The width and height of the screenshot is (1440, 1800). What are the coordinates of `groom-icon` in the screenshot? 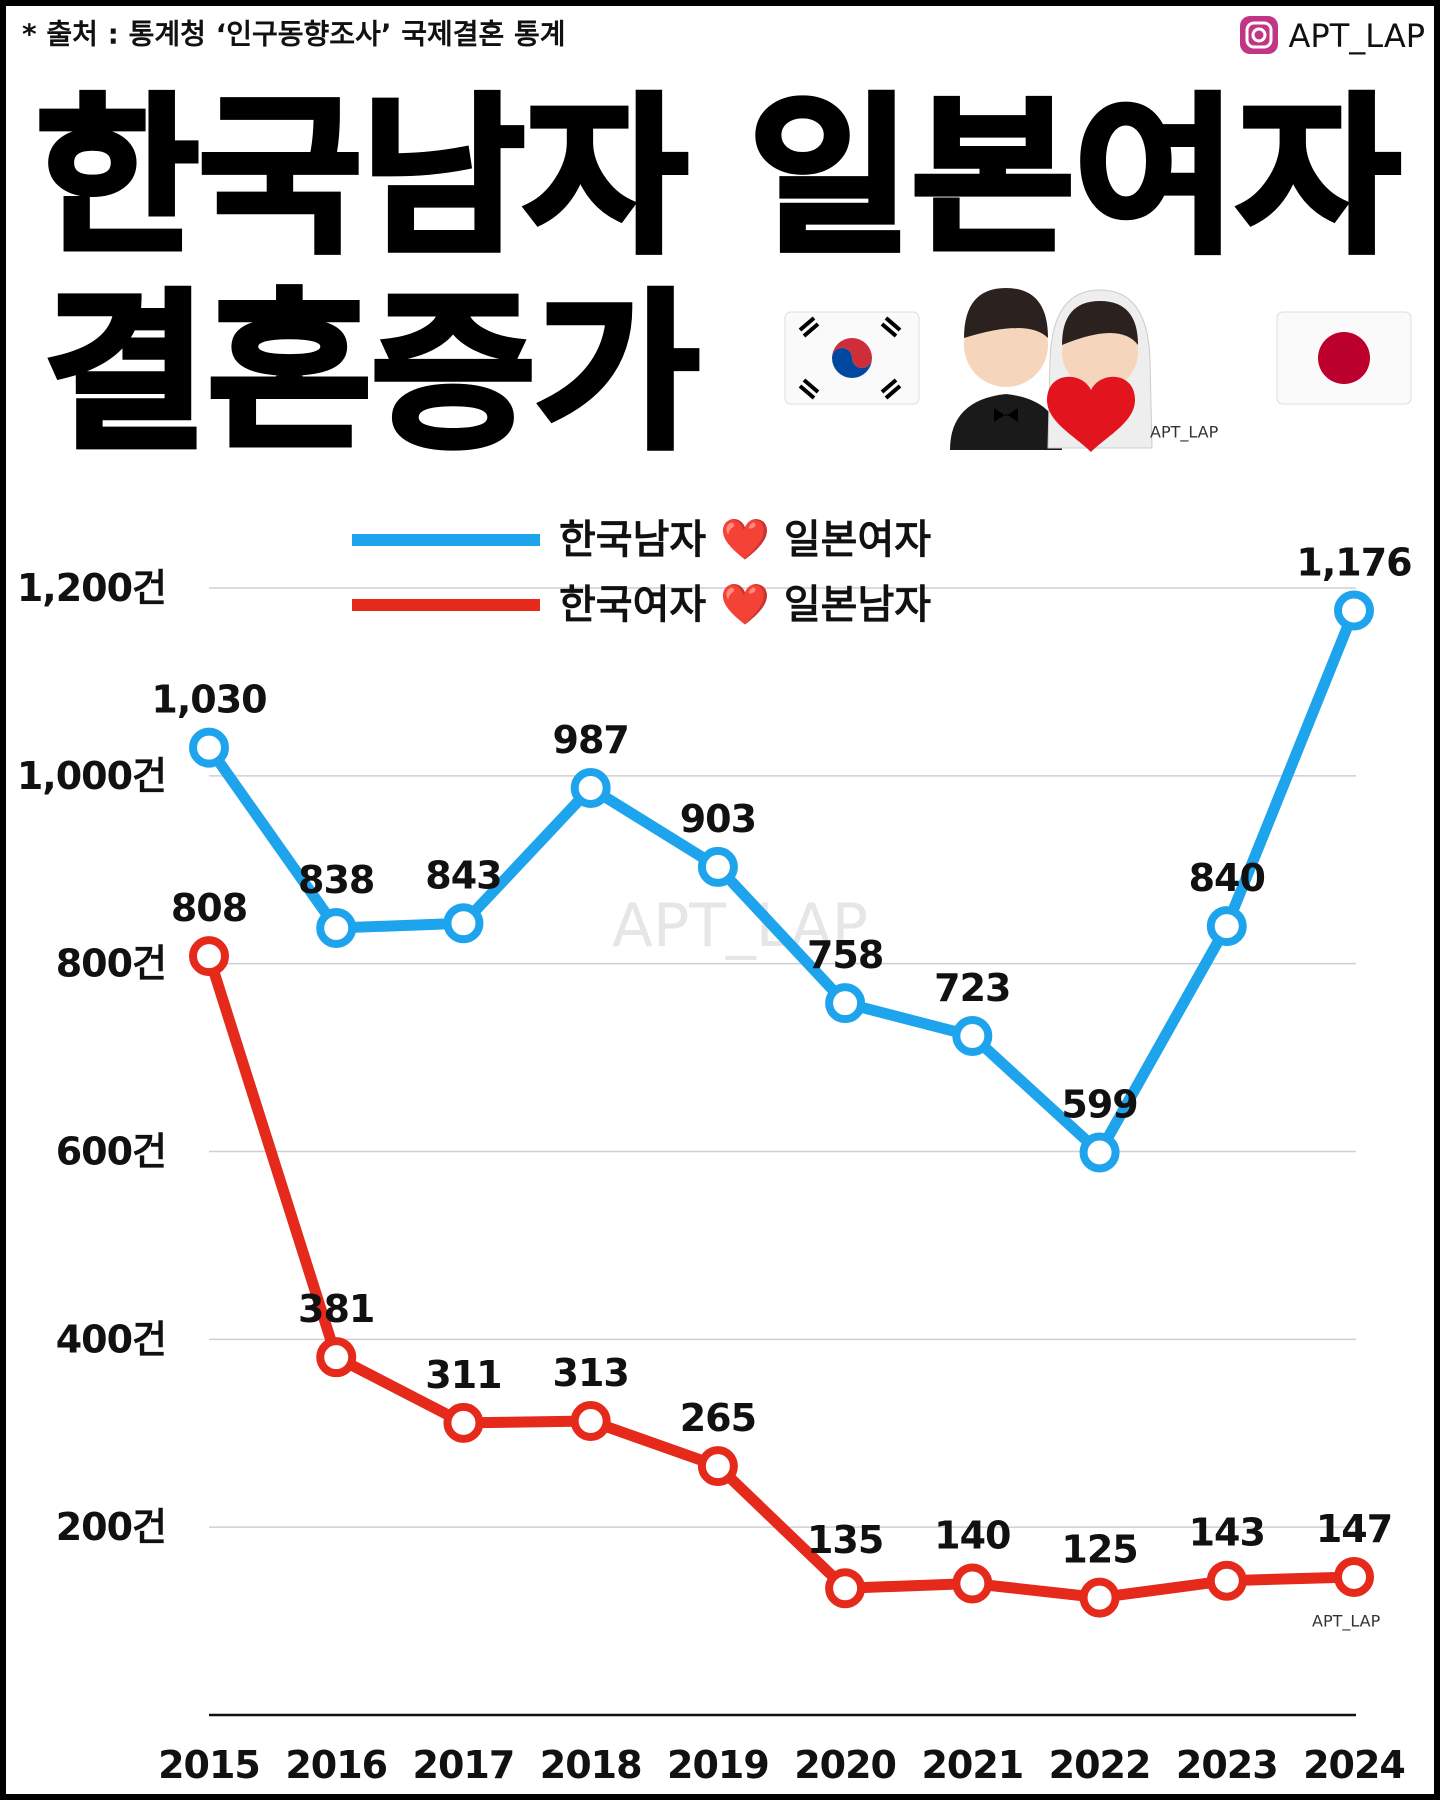 It's located at (1006, 369).